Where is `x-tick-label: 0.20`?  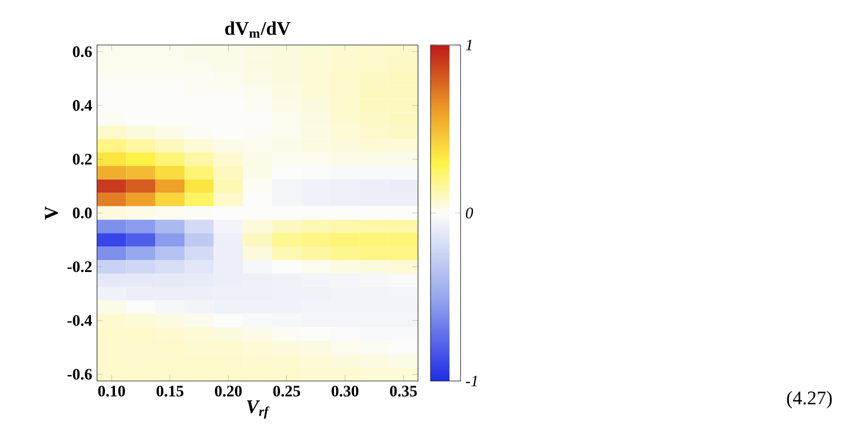 x-tick-label: 0.20 is located at coordinates (228, 391).